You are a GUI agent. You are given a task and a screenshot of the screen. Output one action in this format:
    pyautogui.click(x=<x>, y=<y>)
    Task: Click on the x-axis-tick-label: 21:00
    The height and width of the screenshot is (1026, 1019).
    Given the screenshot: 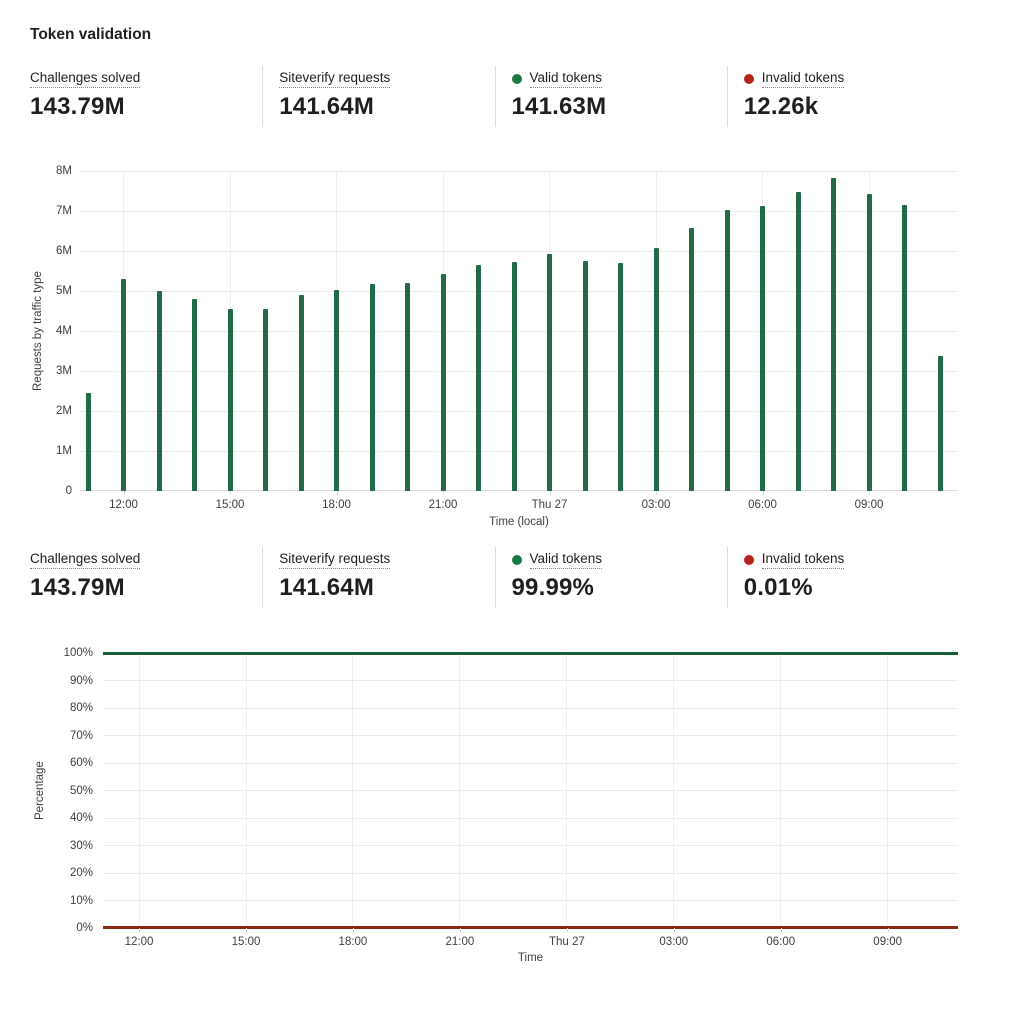 What is the action you would take?
    pyautogui.click(x=460, y=942)
    